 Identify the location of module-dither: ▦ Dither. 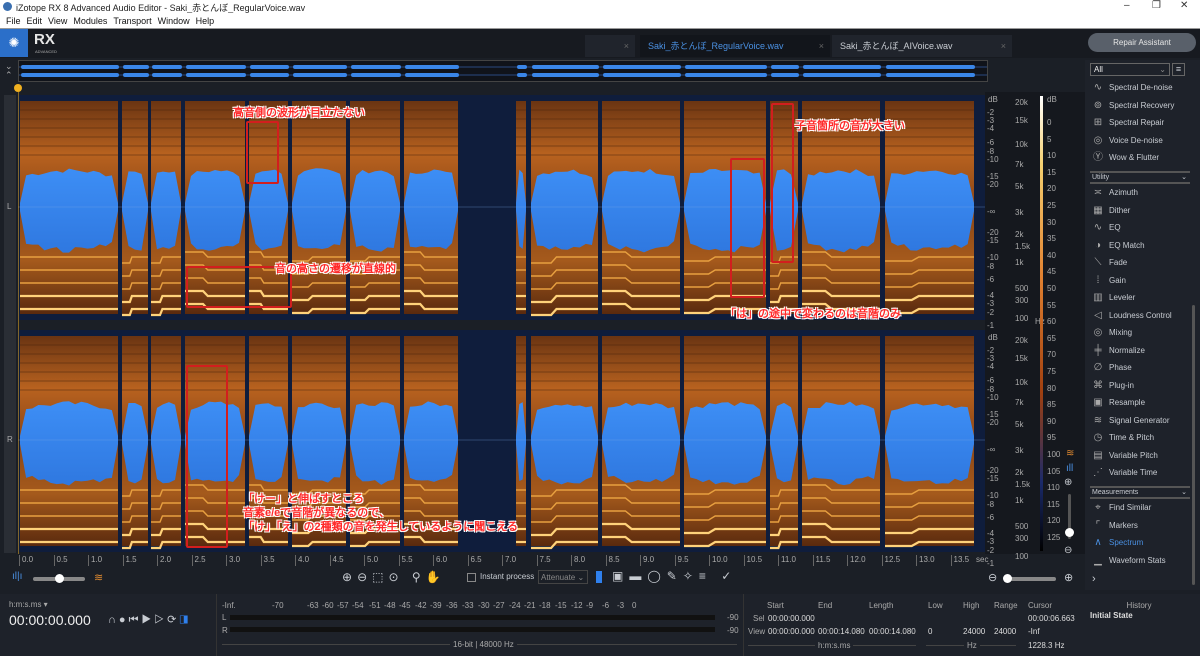
(1140, 211).